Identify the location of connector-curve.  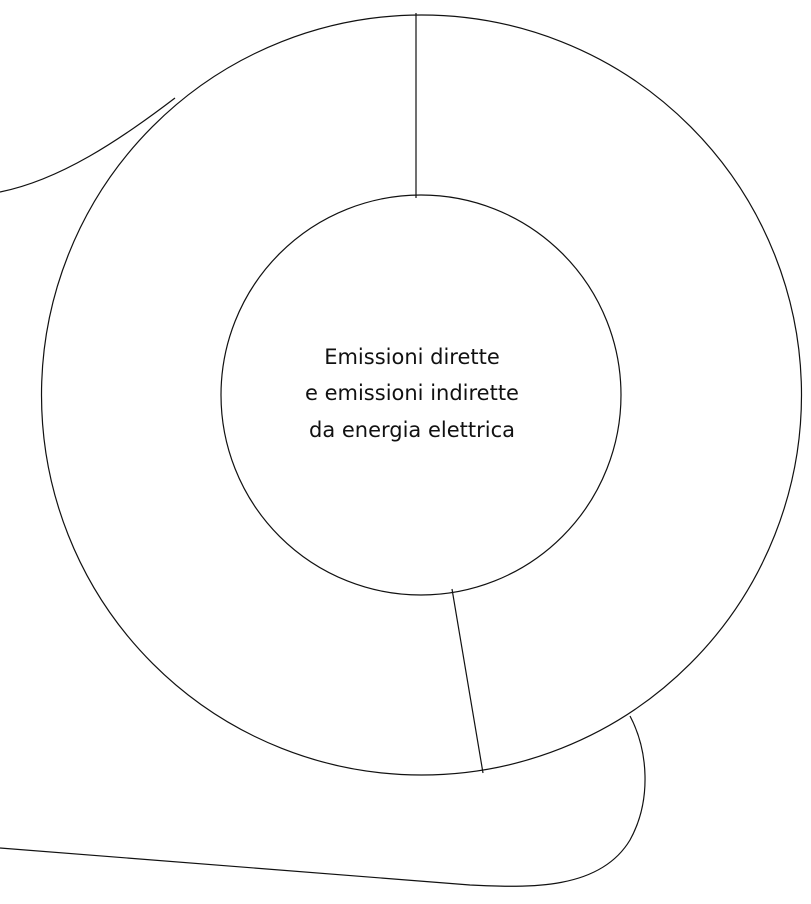
(88, 145).